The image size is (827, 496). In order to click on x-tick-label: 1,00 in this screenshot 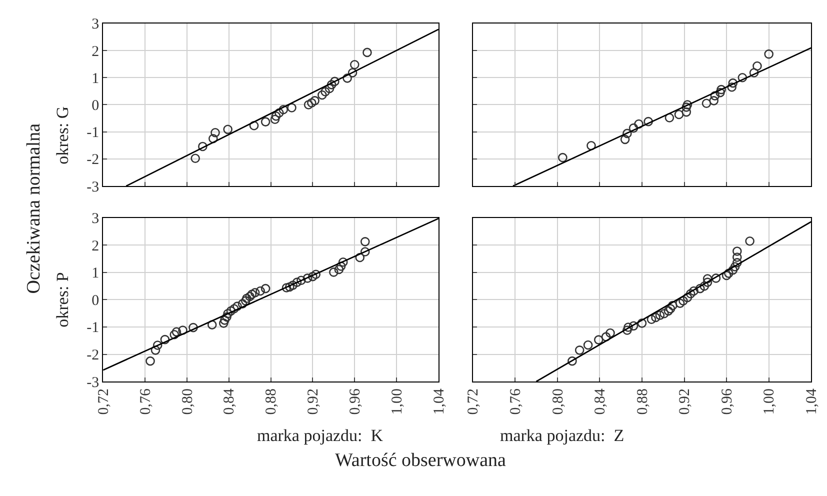, I will do `click(397, 401)`.